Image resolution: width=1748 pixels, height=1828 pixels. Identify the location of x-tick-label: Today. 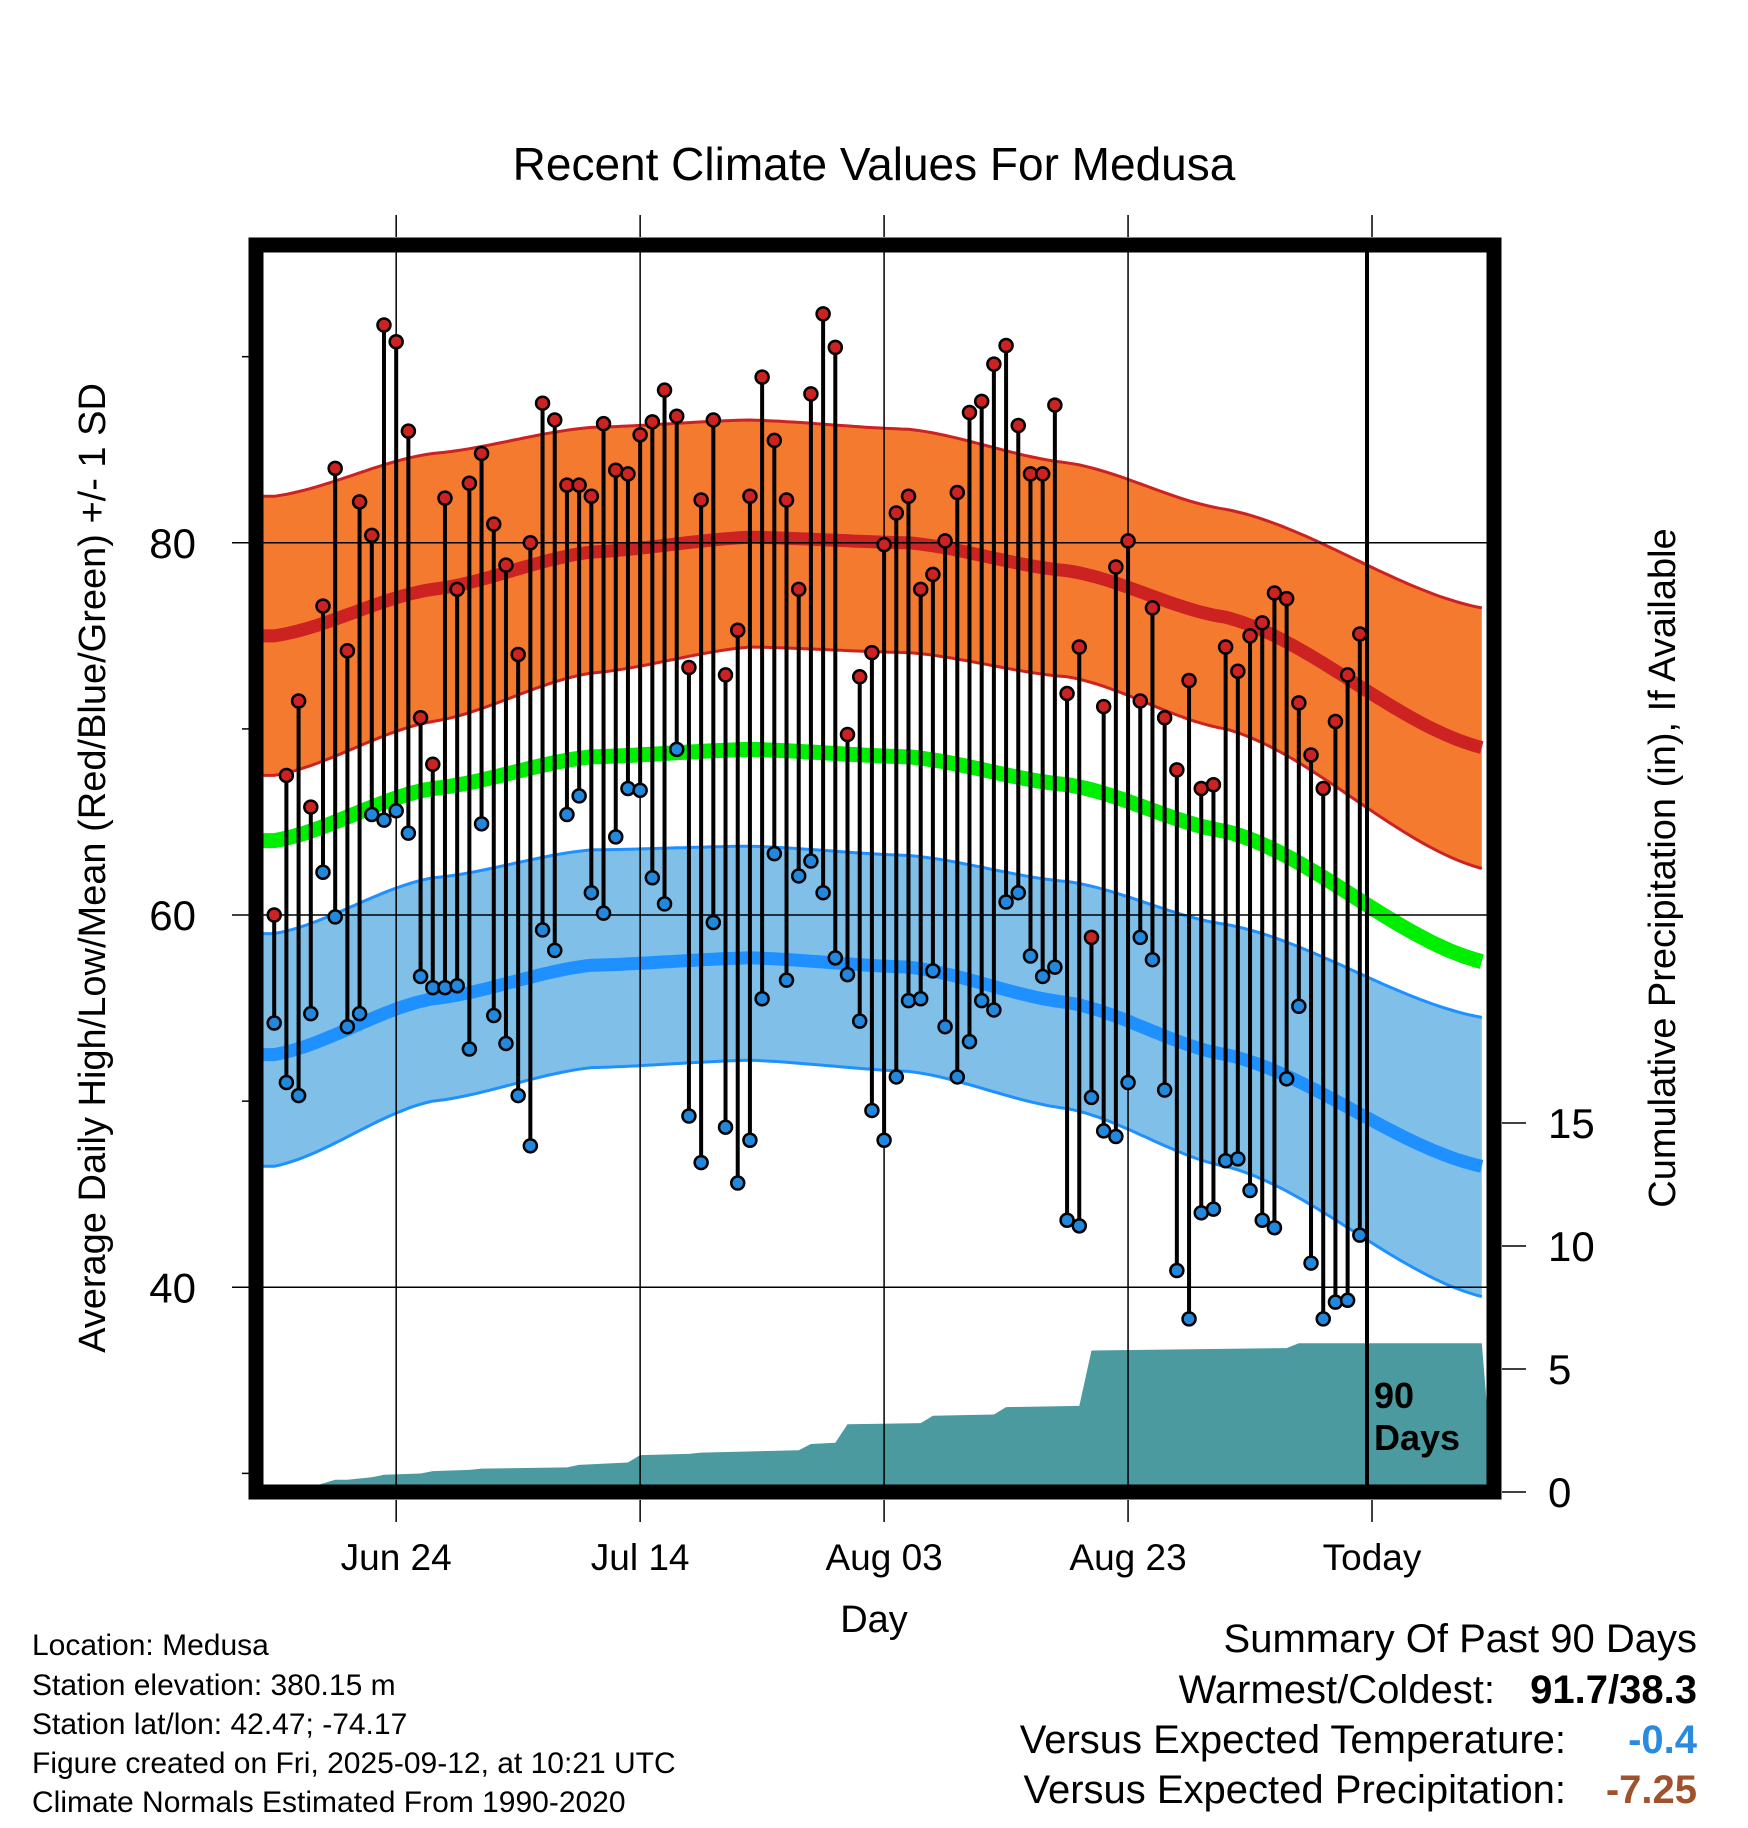
(1372, 1557).